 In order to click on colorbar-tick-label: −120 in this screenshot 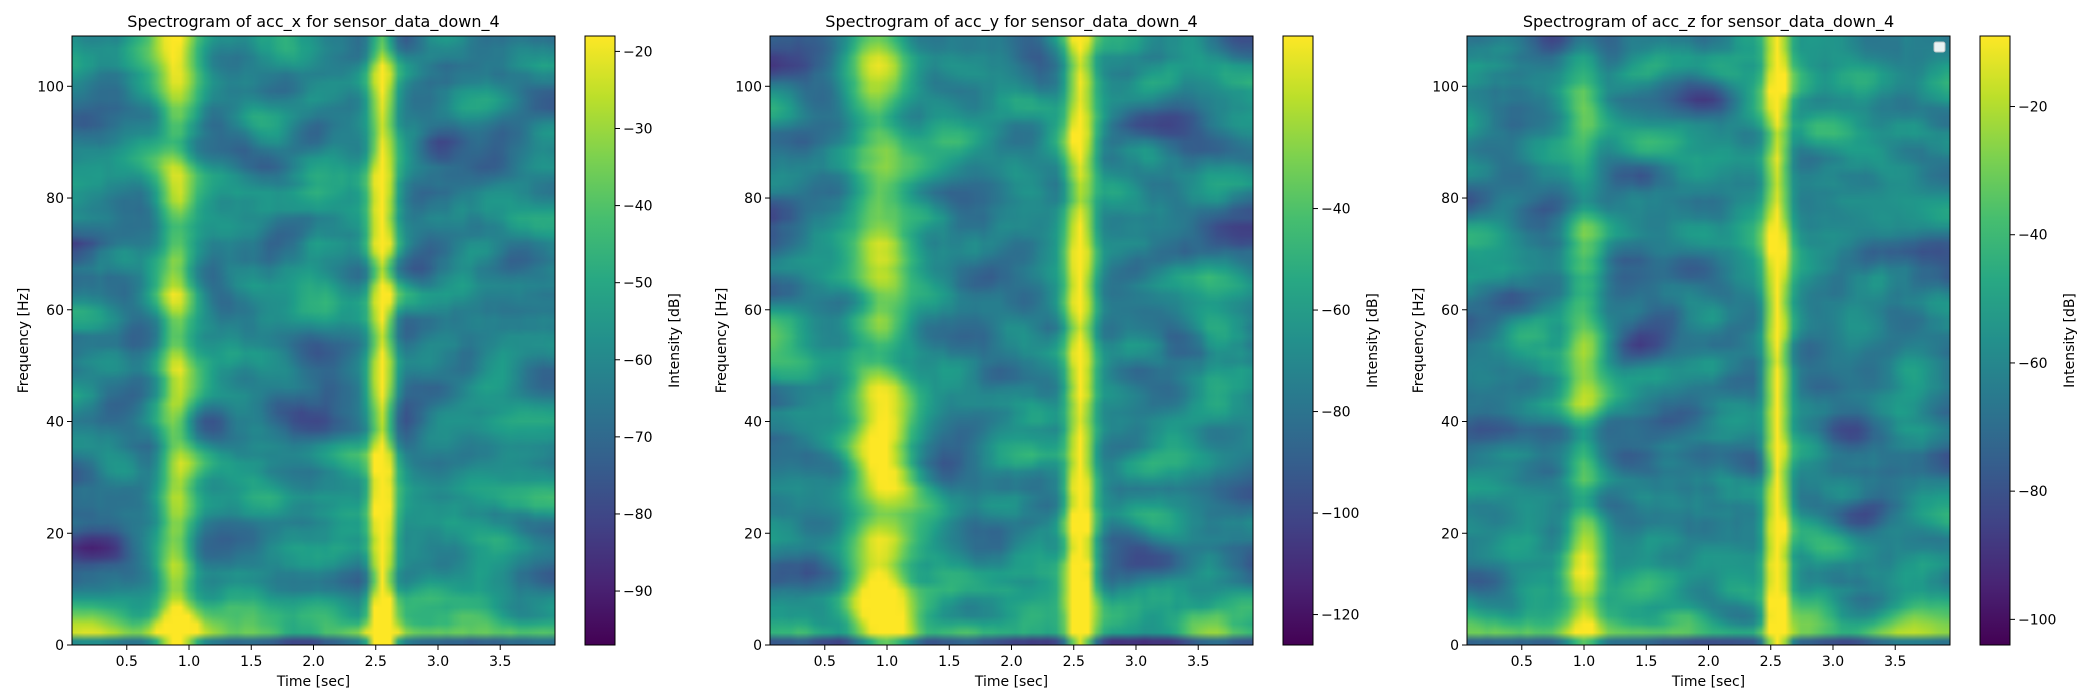, I will do `click(1340, 616)`.